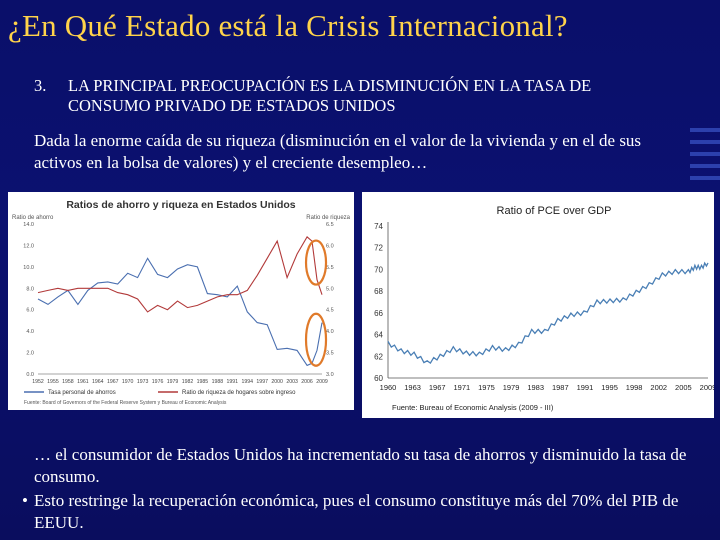  I want to click on series-line-pce-gdp, so click(548, 313).